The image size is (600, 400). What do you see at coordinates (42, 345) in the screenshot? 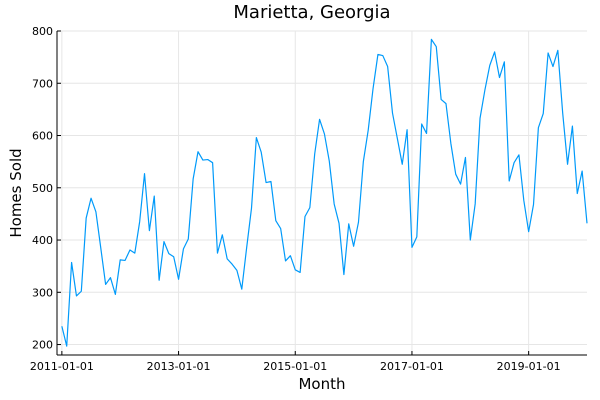
I see `y-tick-label: 200` at bounding box center [42, 345].